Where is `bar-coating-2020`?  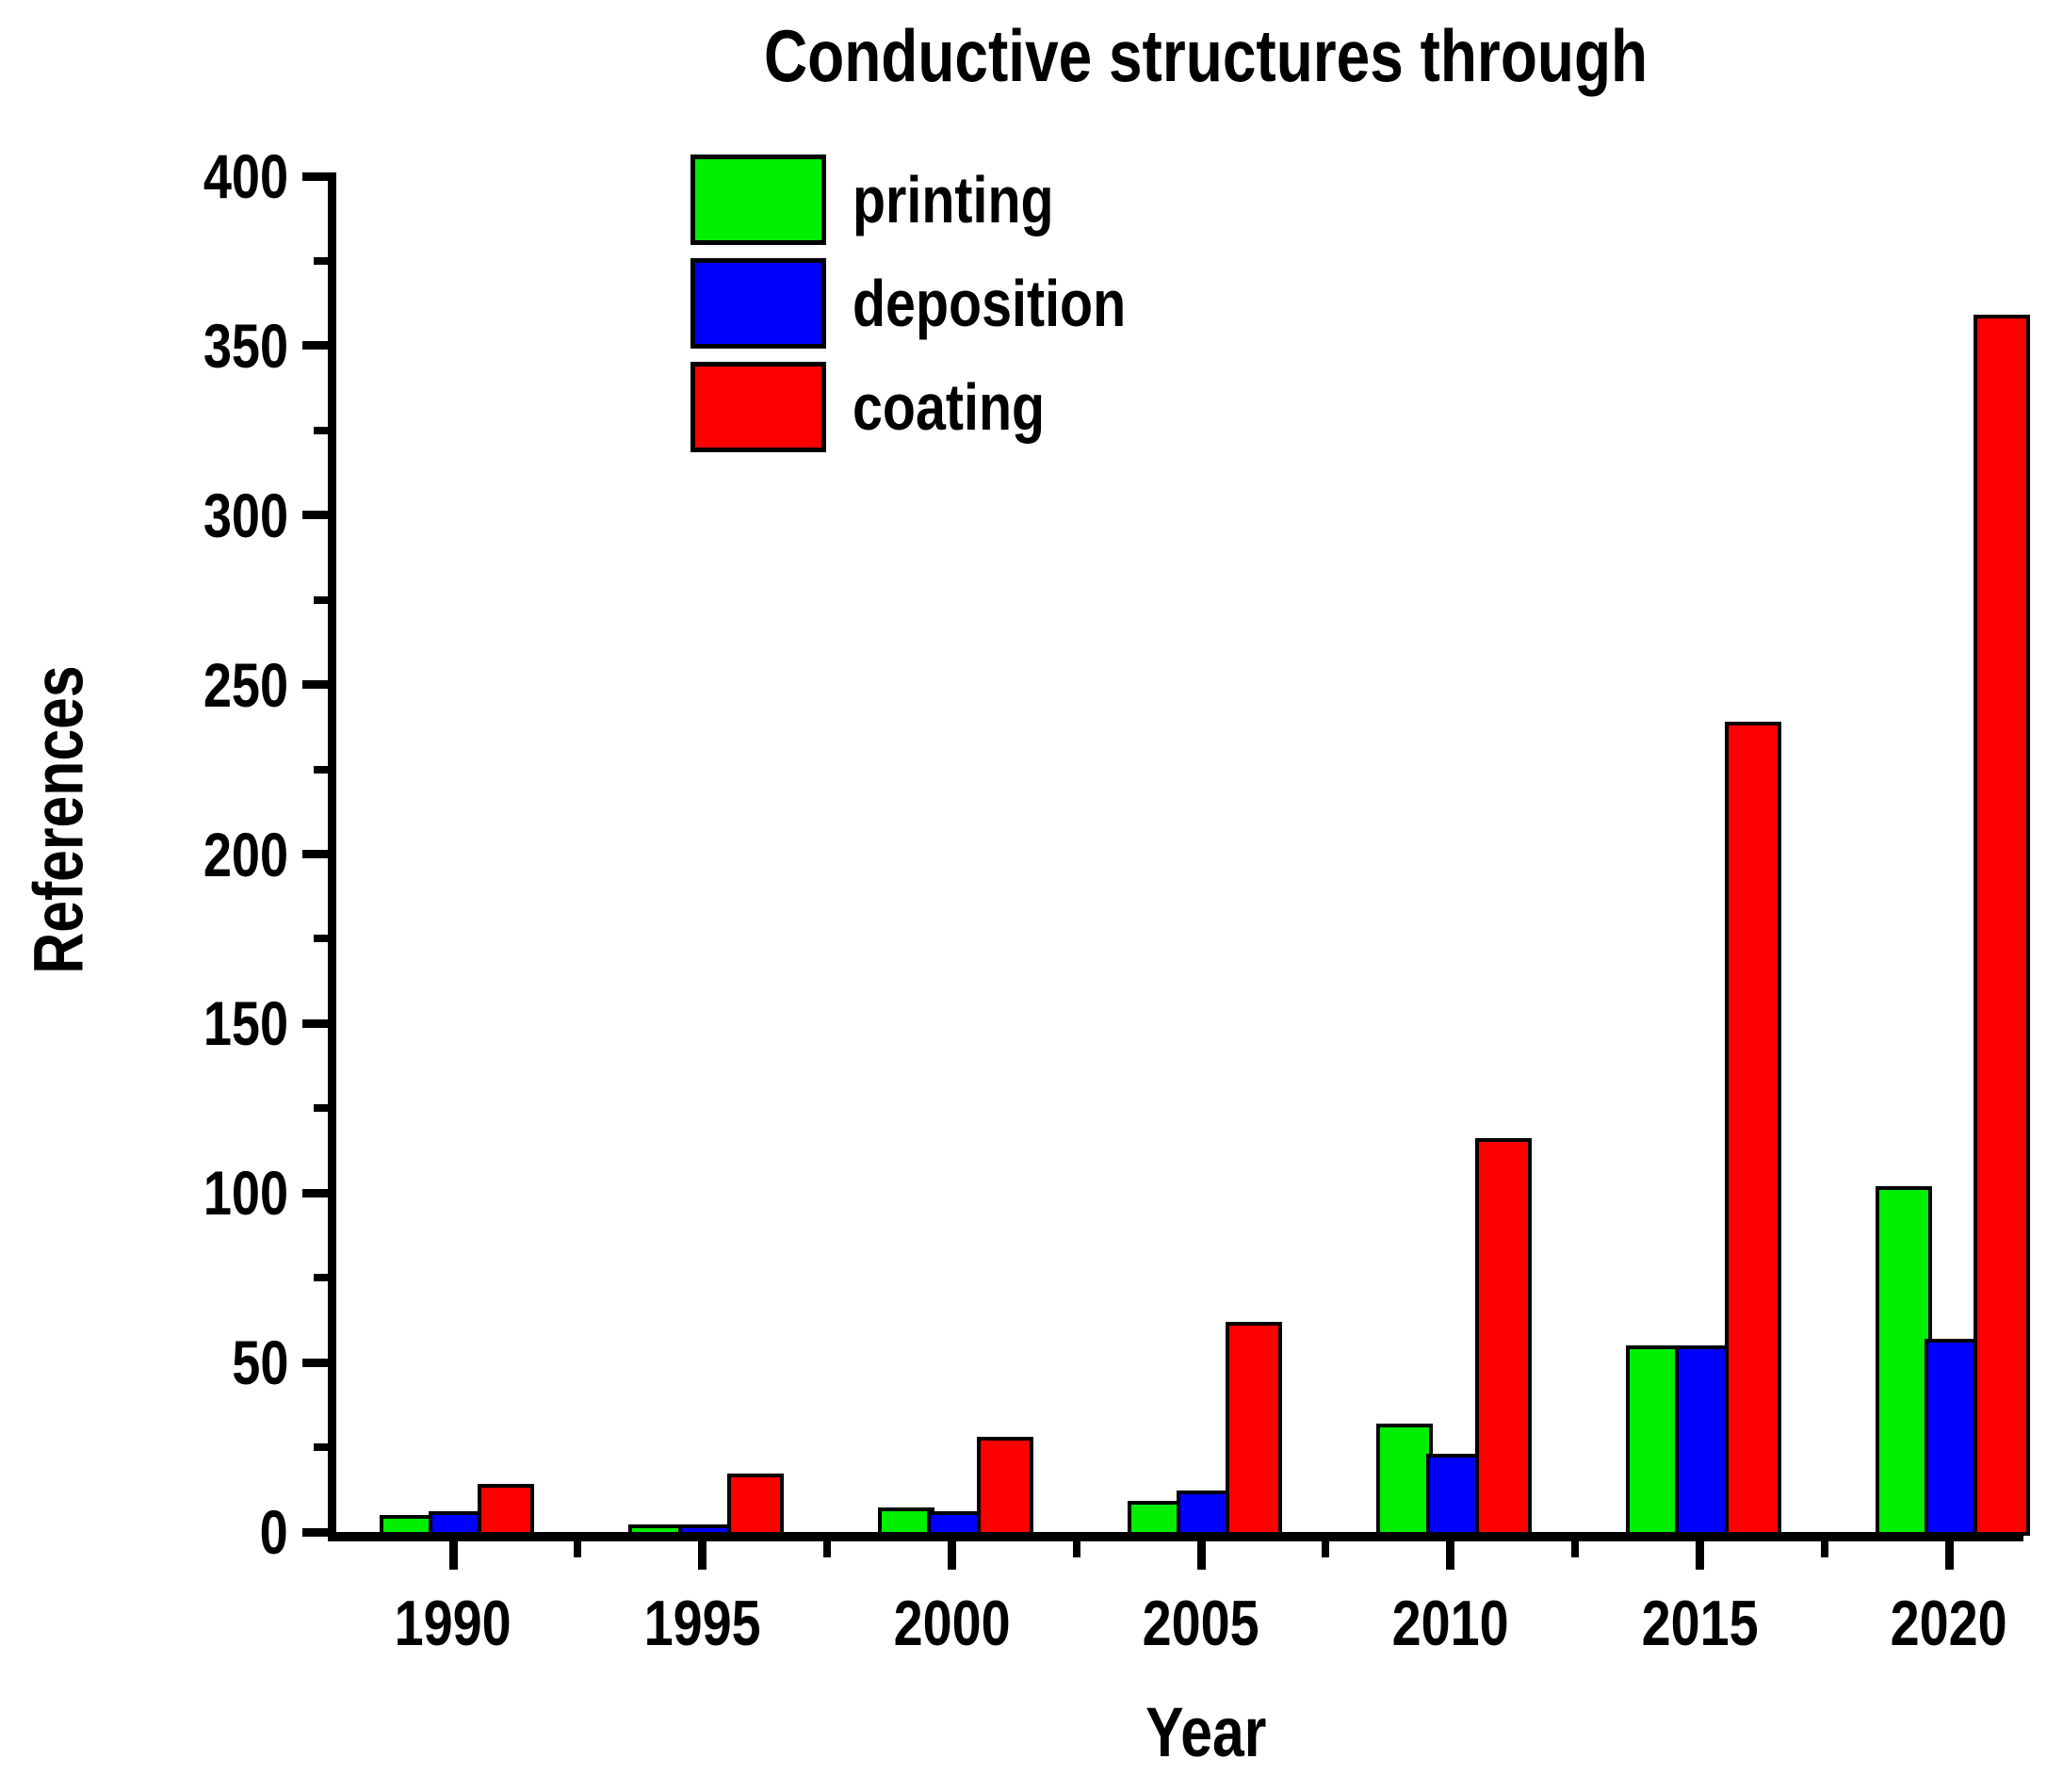 bar-coating-2020 is located at coordinates (2002, 926).